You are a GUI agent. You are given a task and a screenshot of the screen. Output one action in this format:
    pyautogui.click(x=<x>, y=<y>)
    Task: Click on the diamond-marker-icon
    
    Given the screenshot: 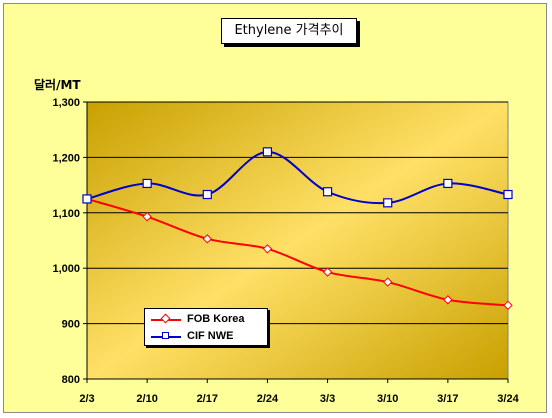 What is the action you would take?
    pyautogui.click(x=165, y=318)
    